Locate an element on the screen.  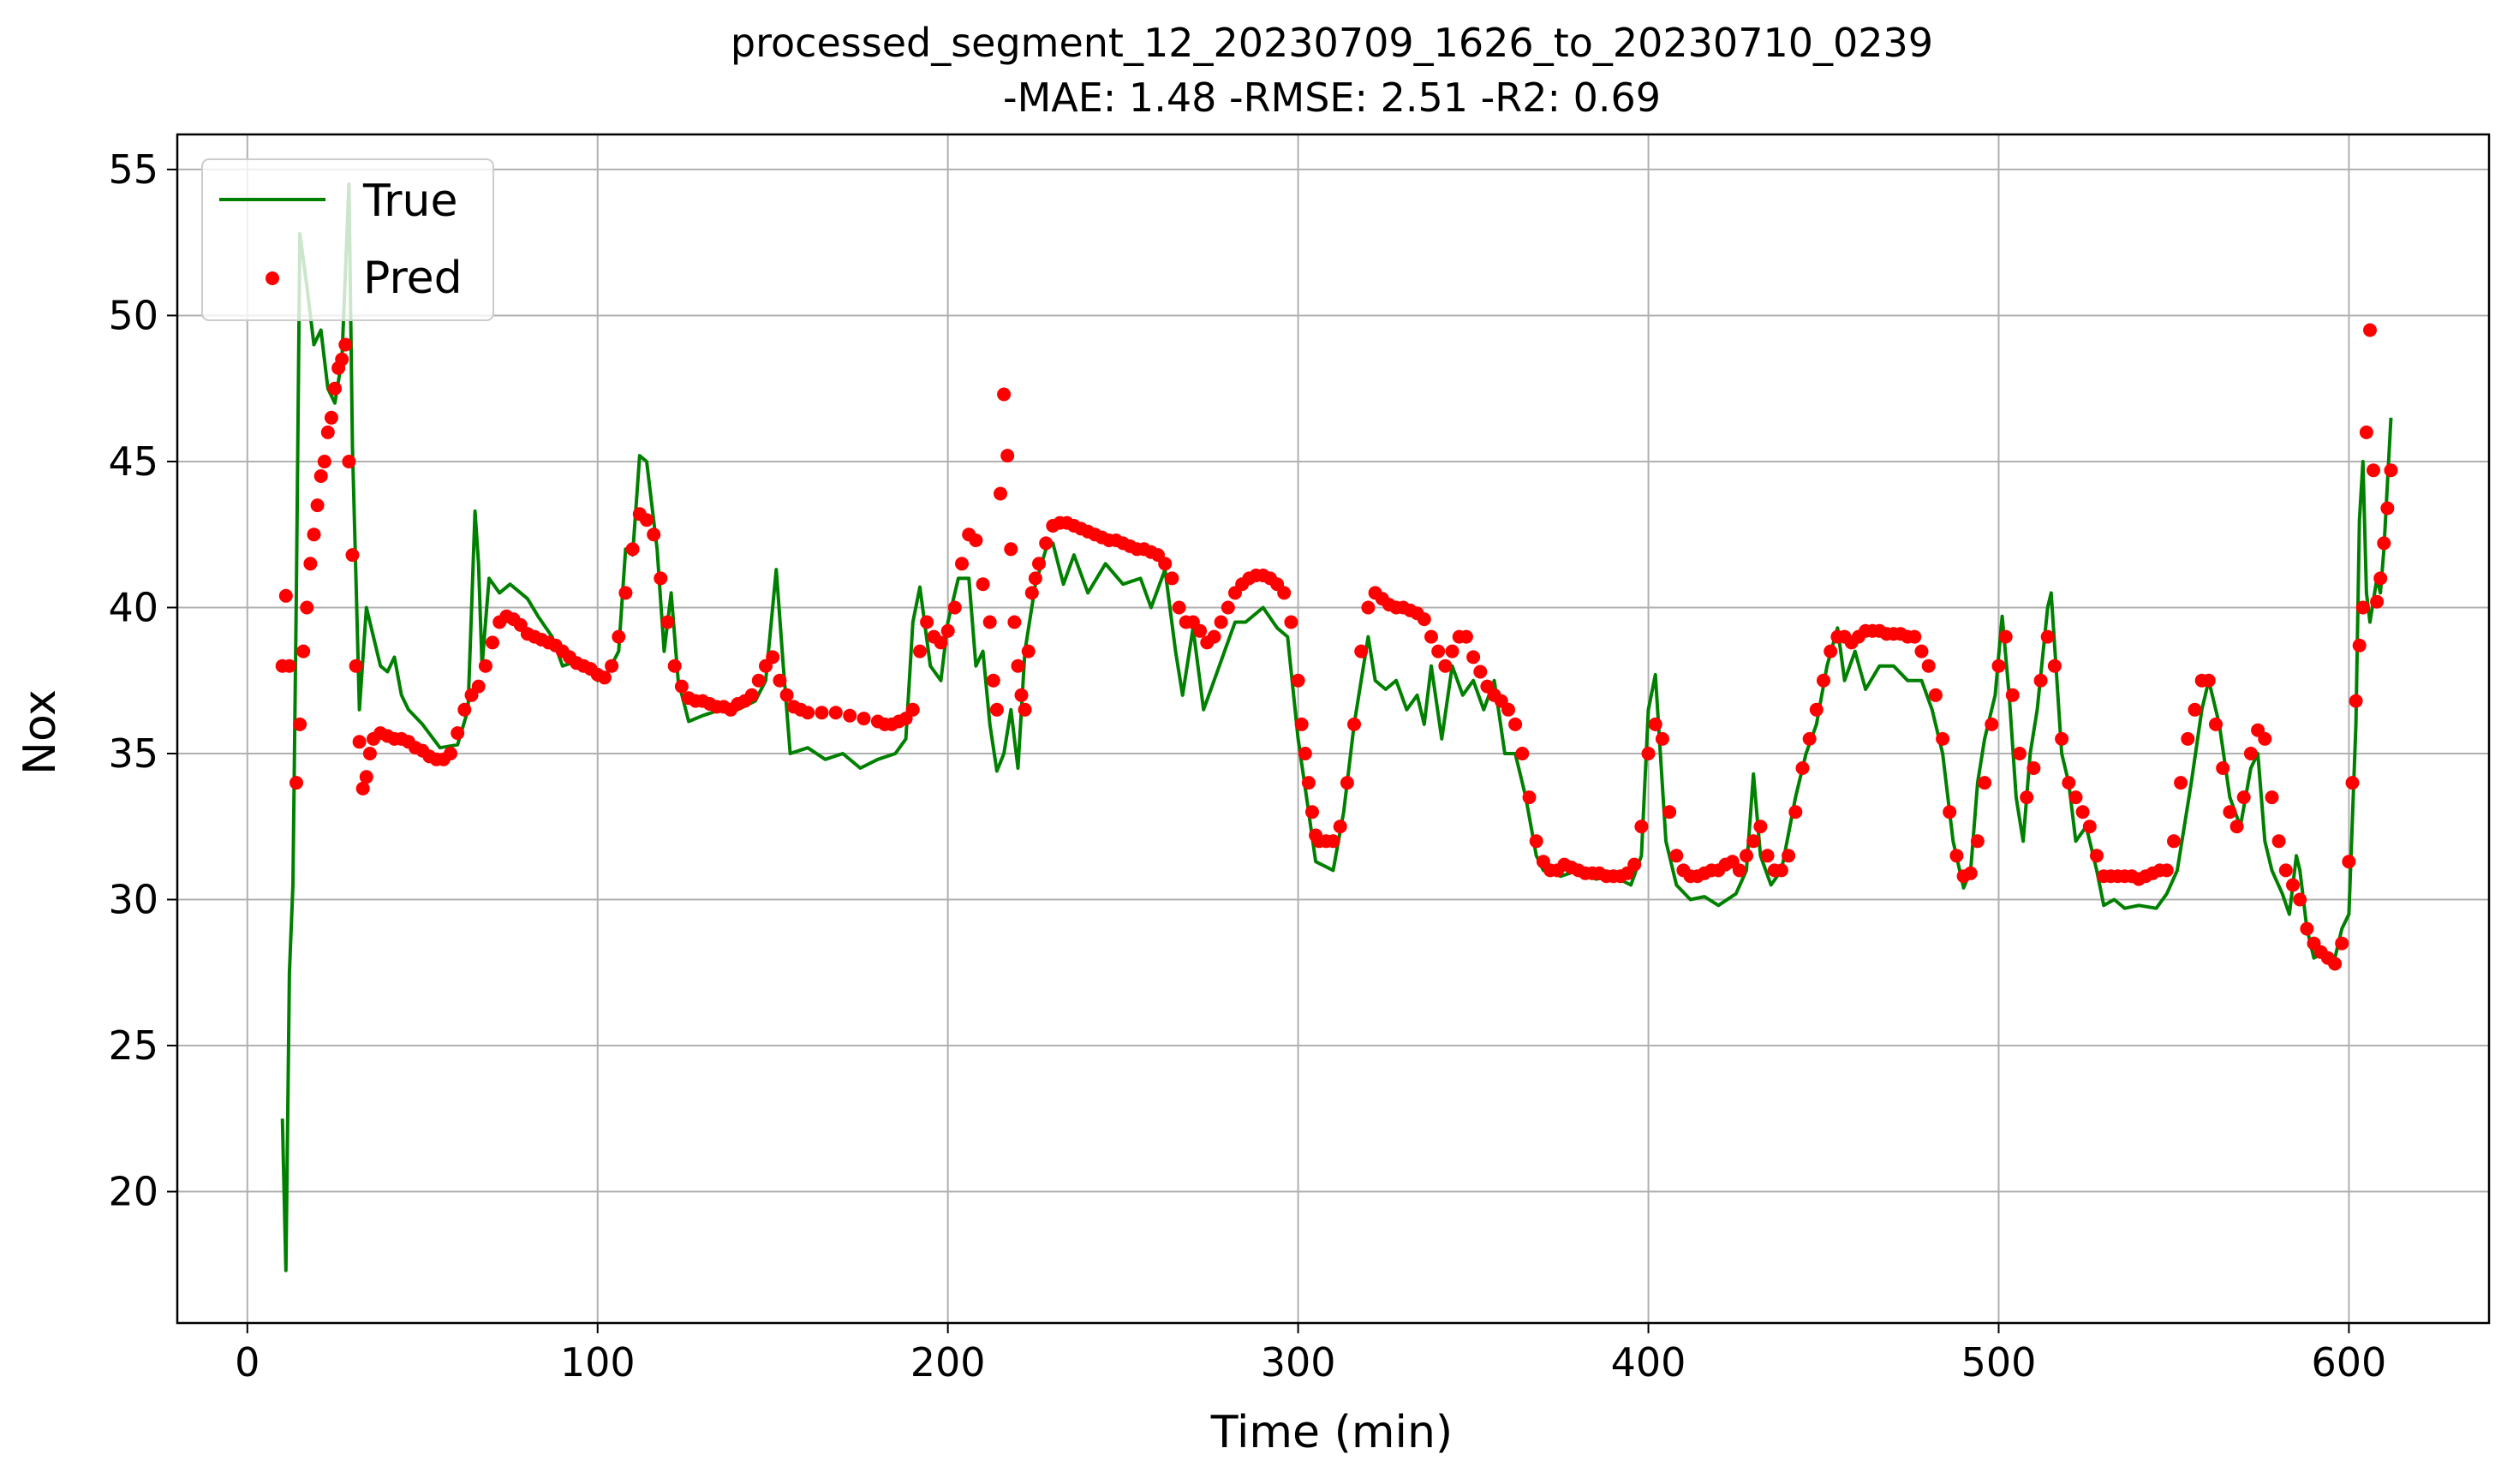
y-tick-label: 55 is located at coordinates (133, 169).